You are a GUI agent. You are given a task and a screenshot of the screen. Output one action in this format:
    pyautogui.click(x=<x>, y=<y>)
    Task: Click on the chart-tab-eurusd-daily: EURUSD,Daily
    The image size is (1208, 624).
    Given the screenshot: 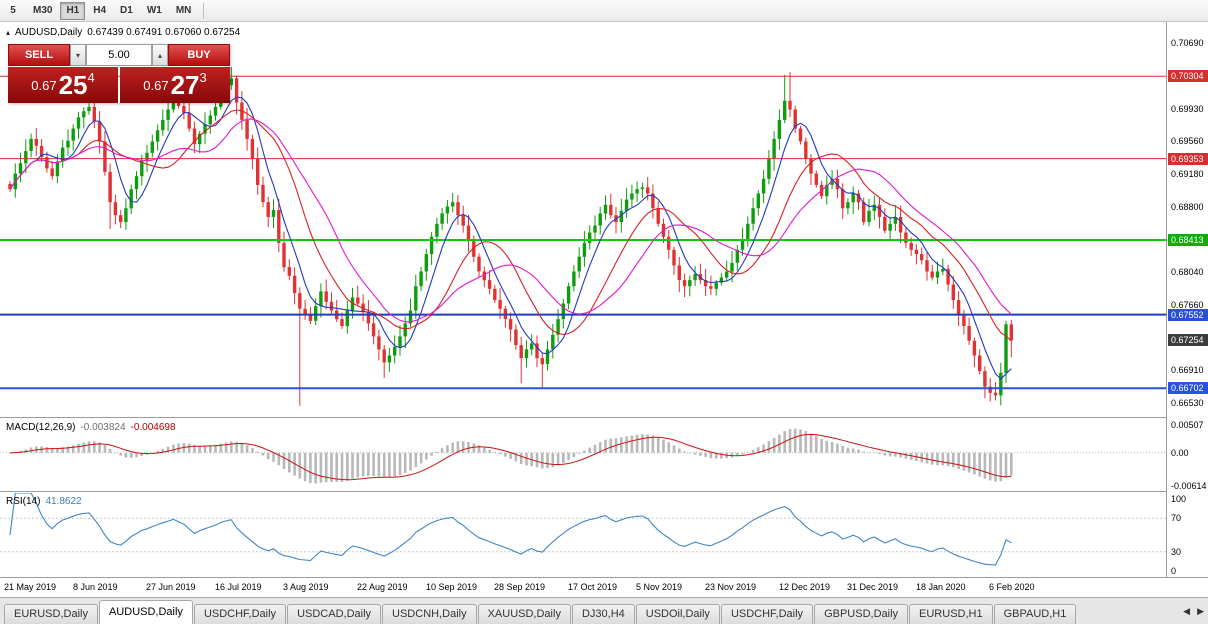 What is the action you would take?
    pyautogui.click(x=51, y=614)
    